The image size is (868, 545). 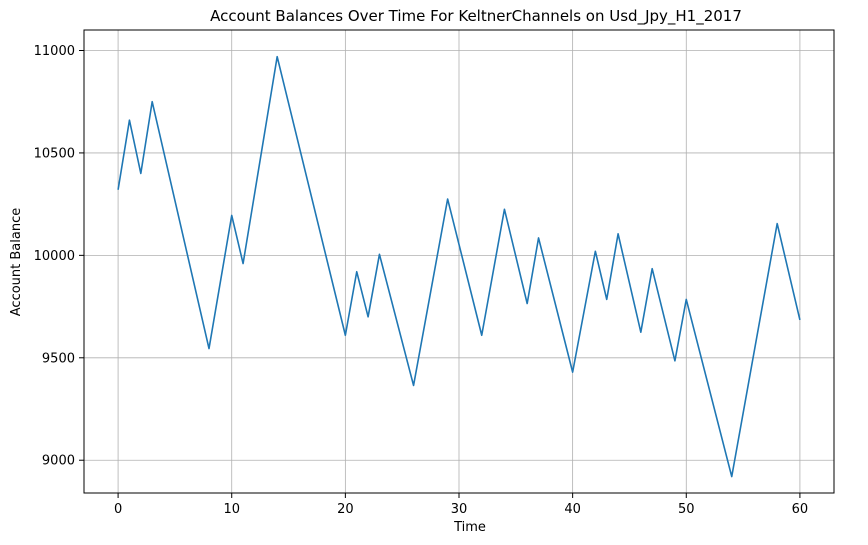 I want to click on x-axis: 0 10 20 30 40 50 60, so click(x=461, y=505).